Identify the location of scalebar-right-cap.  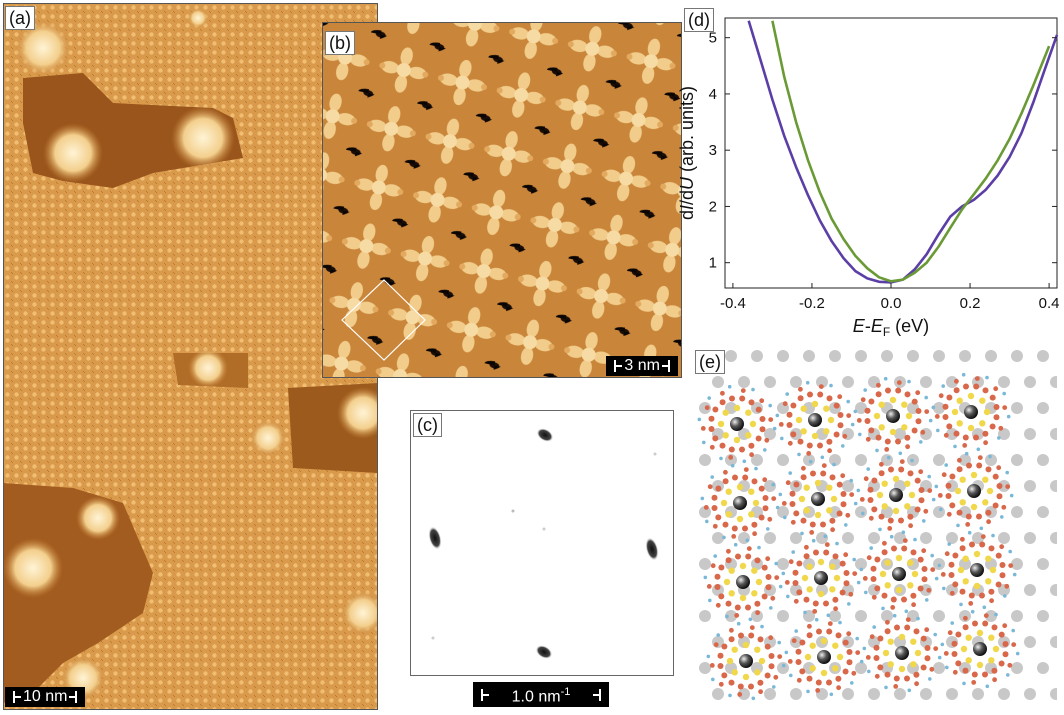
(596, 694).